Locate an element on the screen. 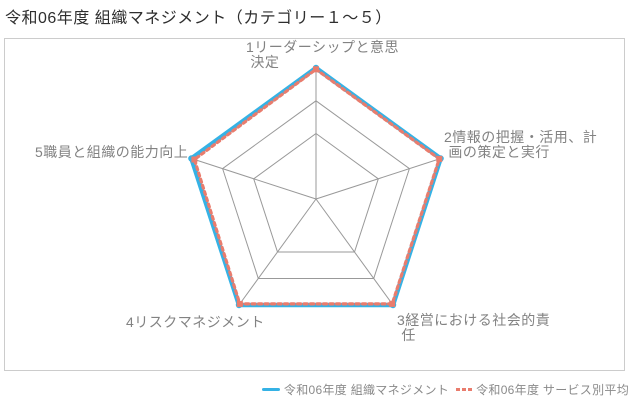 This screenshot has width=630, height=400. legend: 令和06年度 組織マネジメント 令和06年度 サービス別平均 is located at coordinates (445, 389).